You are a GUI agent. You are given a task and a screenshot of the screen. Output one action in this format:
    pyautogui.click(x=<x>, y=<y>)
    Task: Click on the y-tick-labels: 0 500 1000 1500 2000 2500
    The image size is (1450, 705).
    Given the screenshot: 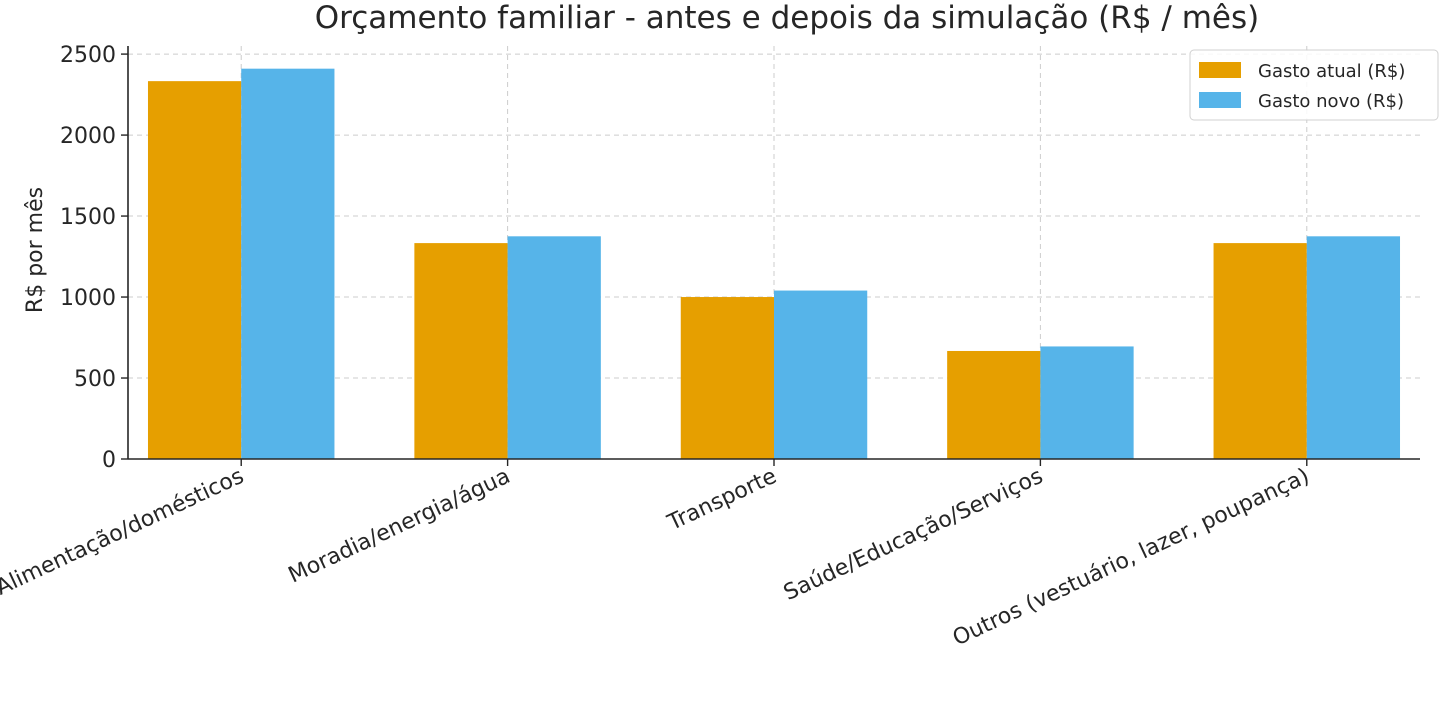 What is the action you would take?
    pyautogui.click(x=94, y=258)
    